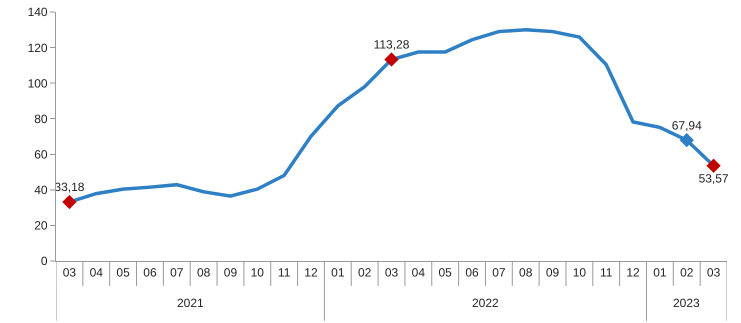  I want to click on y-tick-label: 140, so click(38, 12).